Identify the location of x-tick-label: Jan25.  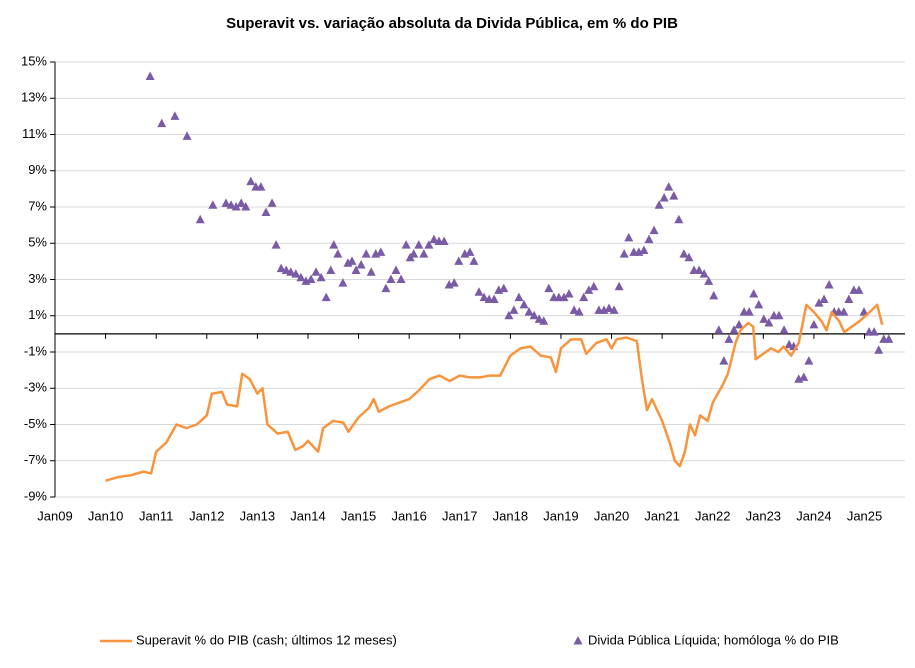
(864, 515).